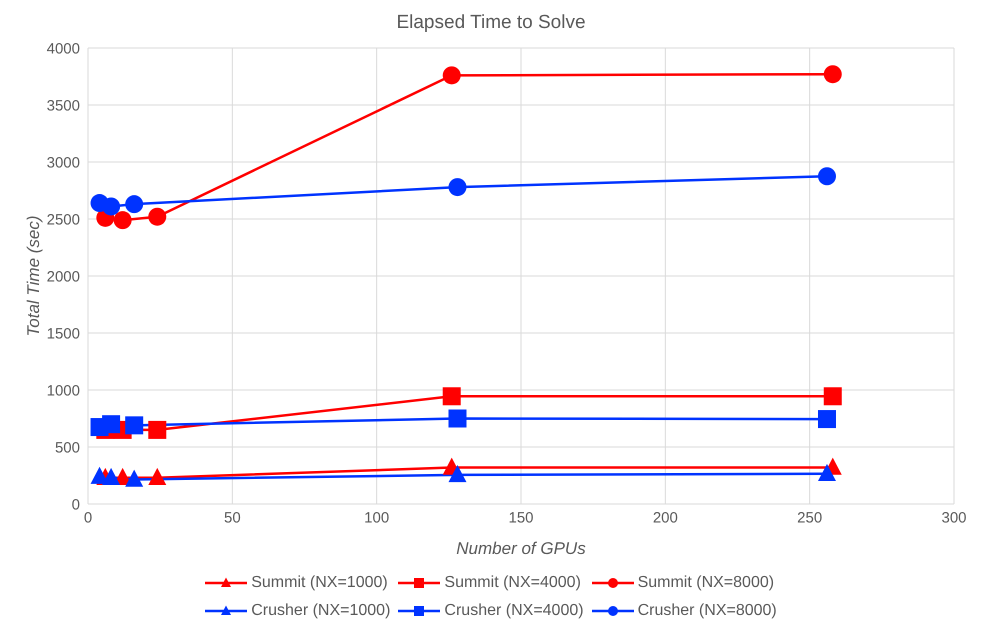 The width and height of the screenshot is (982, 626). What do you see at coordinates (34, 276) in the screenshot?
I see `y-axis-title: Total Time (sec)` at bounding box center [34, 276].